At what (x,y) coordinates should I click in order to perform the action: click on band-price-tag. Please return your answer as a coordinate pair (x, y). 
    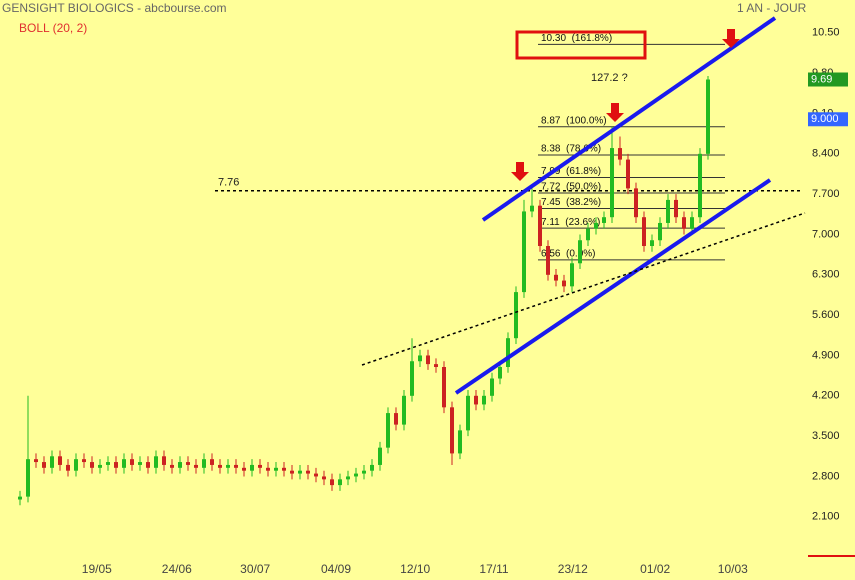
    Looking at the image, I should click on (828, 119).